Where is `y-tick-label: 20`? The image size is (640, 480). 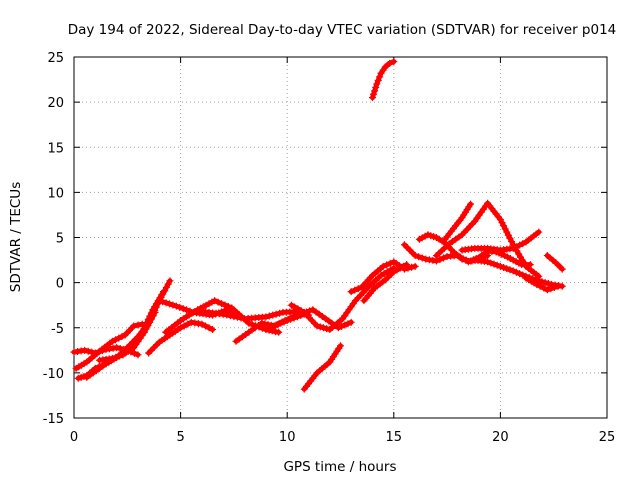 y-tick-label: 20 is located at coordinates (55, 103).